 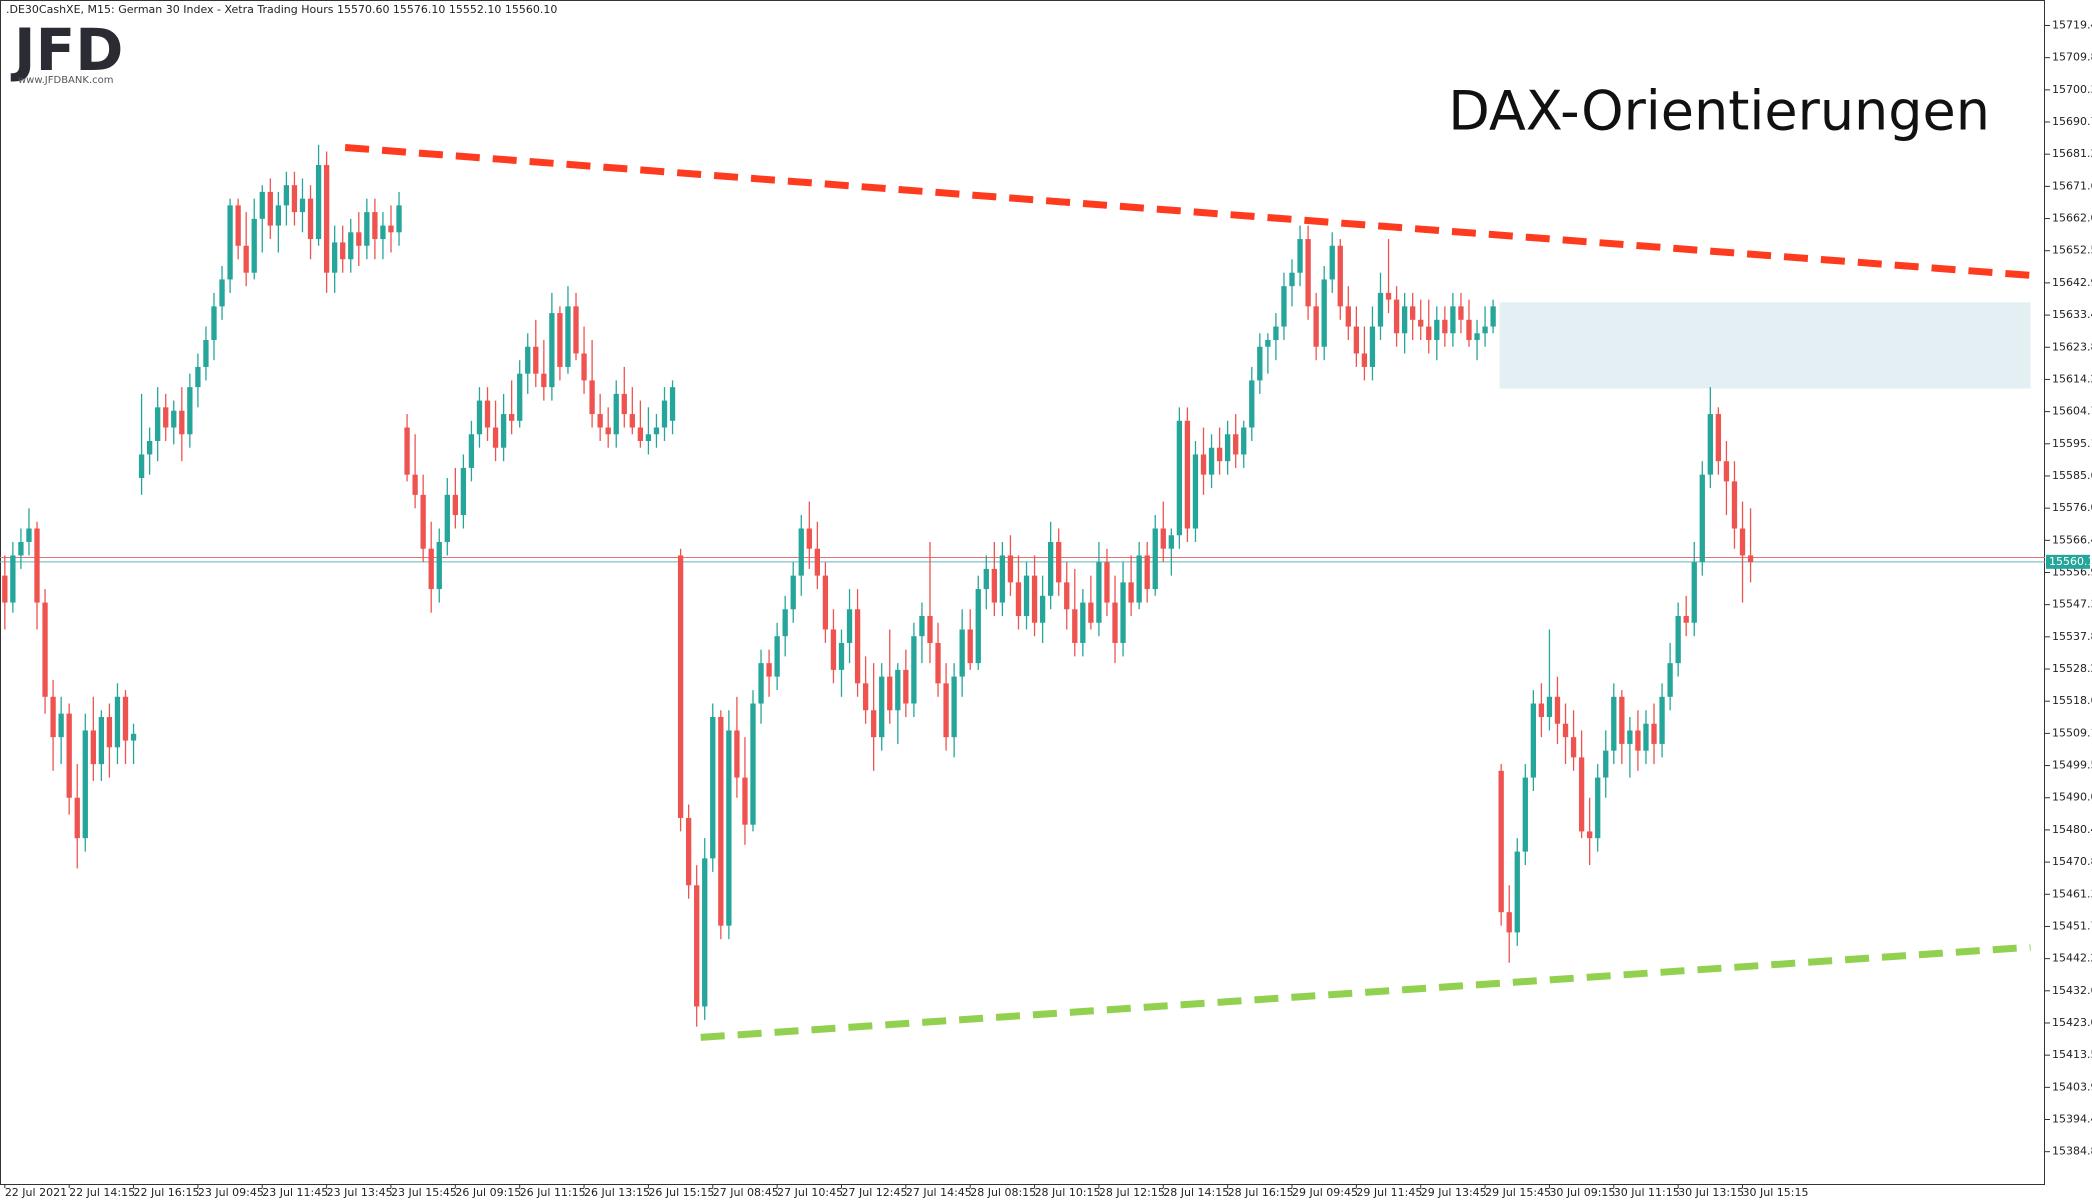 I want to click on y-tick-label: 15451.77, so click(x=2072, y=925).